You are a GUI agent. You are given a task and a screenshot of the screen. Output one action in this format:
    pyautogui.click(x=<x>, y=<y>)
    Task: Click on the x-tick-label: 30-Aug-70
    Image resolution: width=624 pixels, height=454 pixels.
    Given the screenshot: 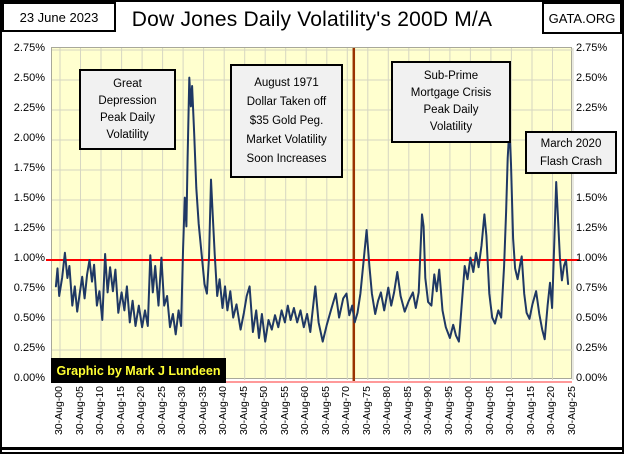 What is the action you would take?
    pyautogui.click(x=346, y=411)
    